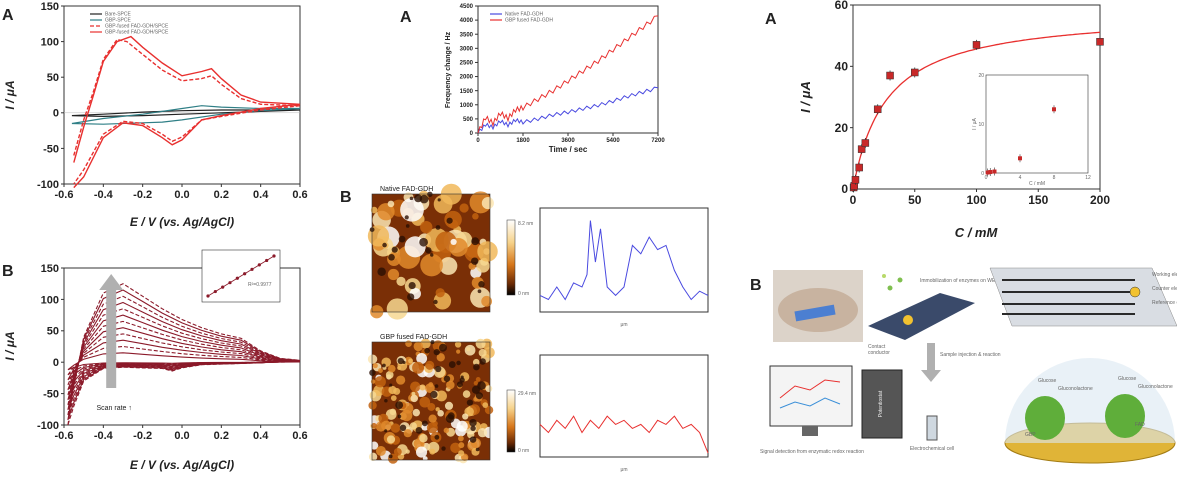 This screenshot has height=477, width=1177. I want to click on freq-a-ytick-label: 2000, so click(467, 78).